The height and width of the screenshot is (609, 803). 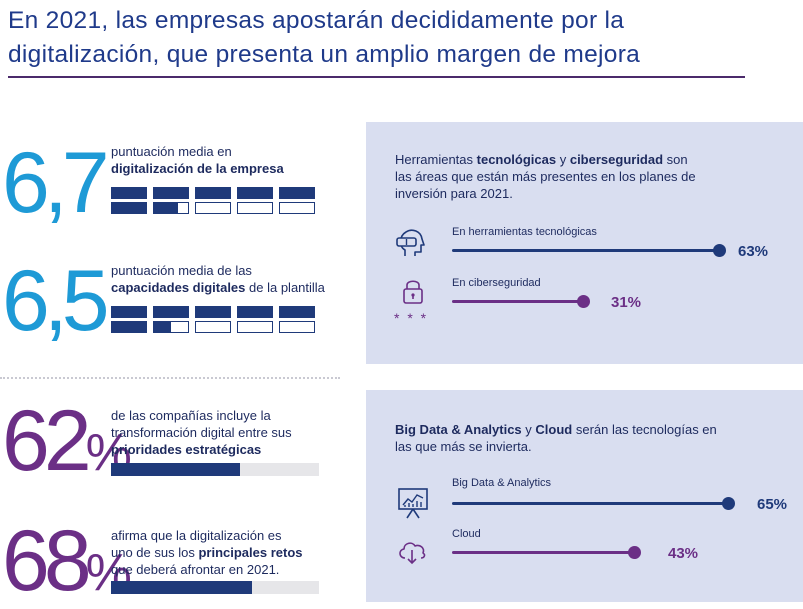 What do you see at coordinates (554, 429) in the screenshot?
I see `panel-text-bold: Cloud` at bounding box center [554, 429].